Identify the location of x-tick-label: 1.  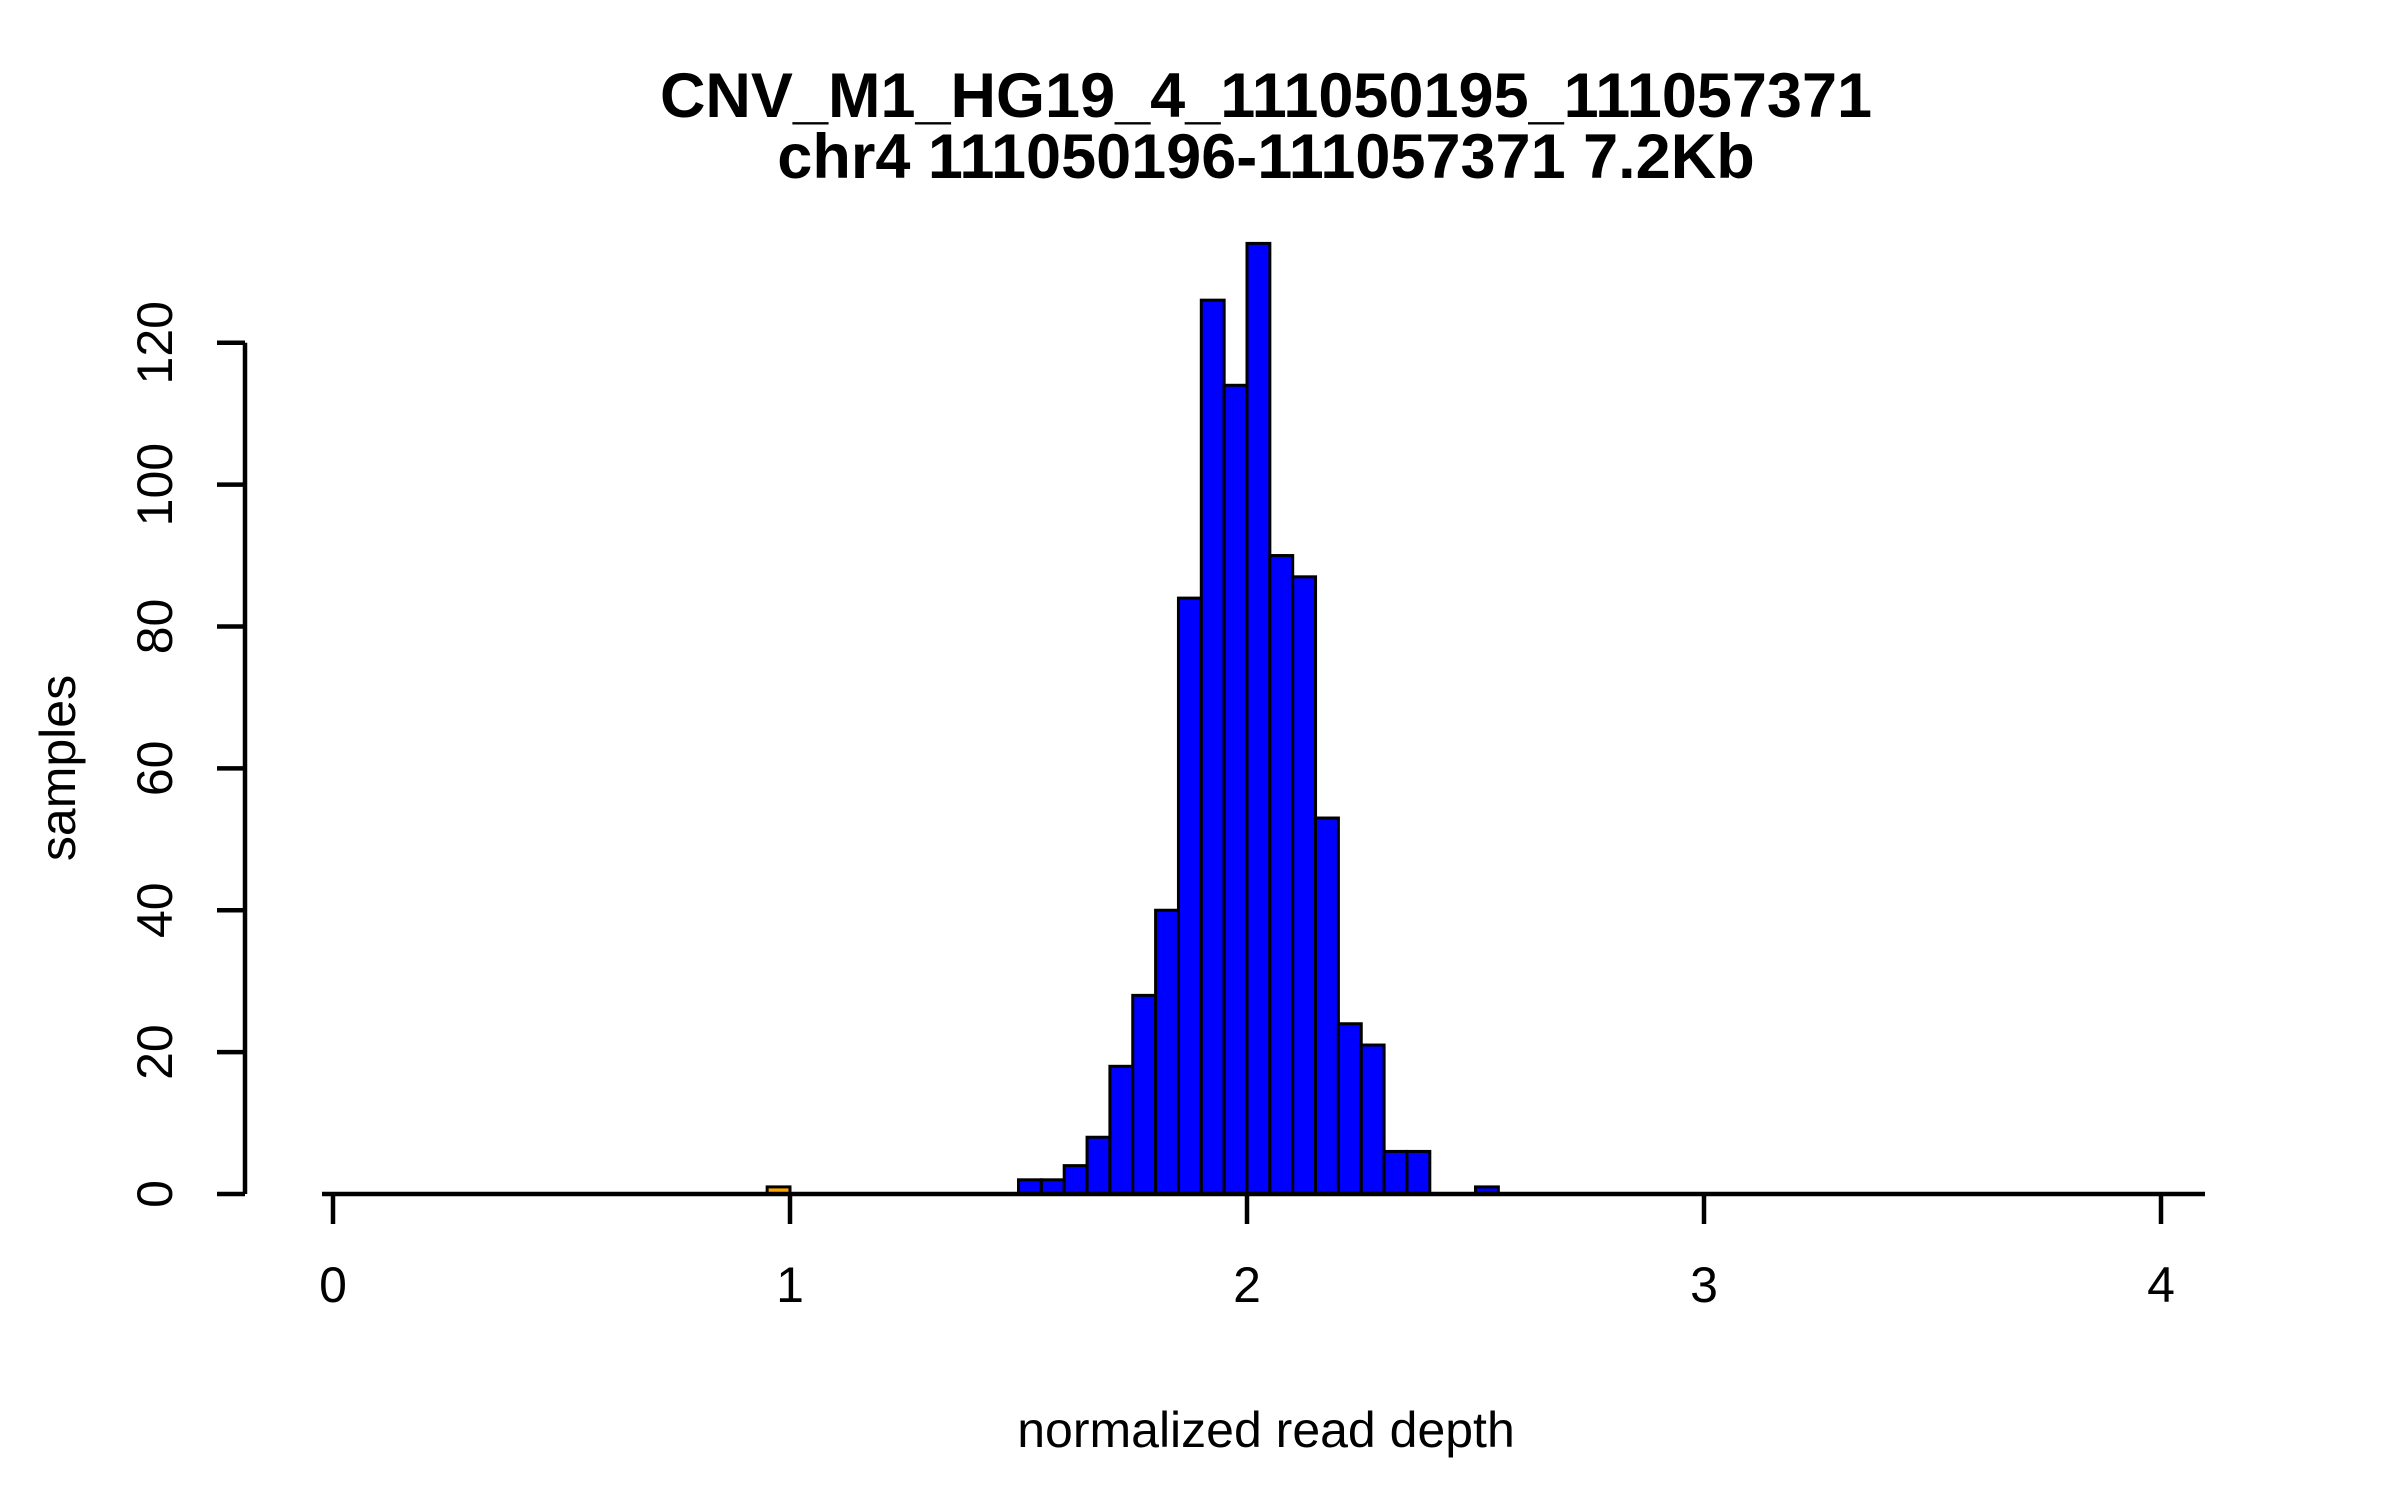
(790, 1285).